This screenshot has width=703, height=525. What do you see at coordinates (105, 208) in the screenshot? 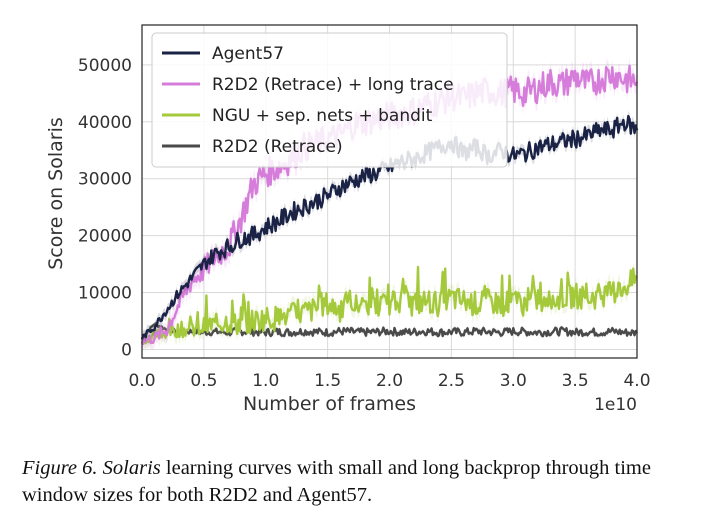
I see `y-ticks: 0 10000 20000 30000 40000 50000` at bounding box center [105, 208].